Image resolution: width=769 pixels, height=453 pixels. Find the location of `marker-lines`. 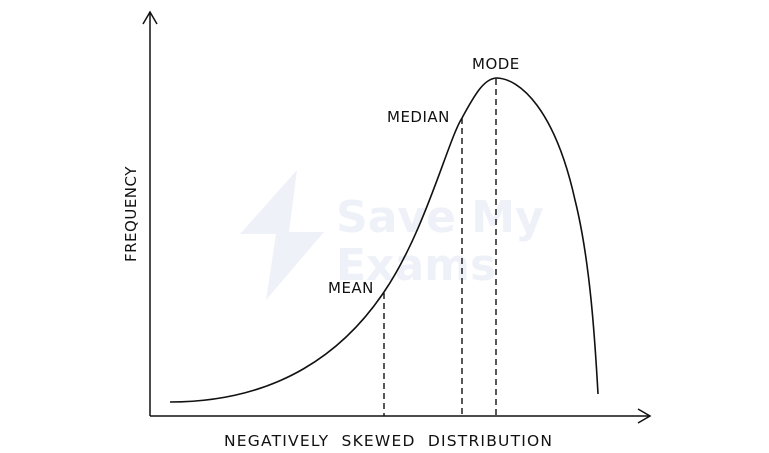

marker-lines is located at coordinates (440, 247).